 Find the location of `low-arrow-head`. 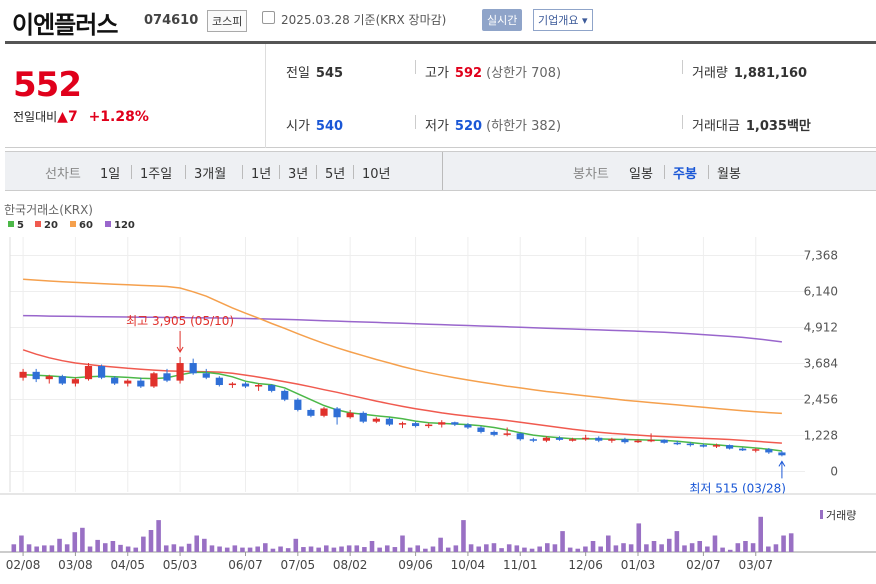

low-arrow-head is located at coordinates (782, 463).